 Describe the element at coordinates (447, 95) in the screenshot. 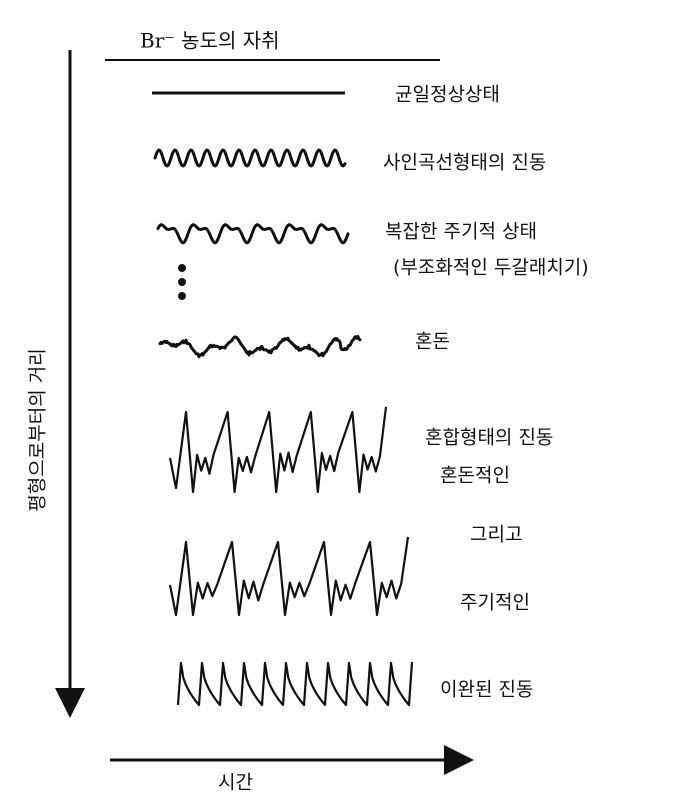

I see `state-label: 균일정상상태` at that location.